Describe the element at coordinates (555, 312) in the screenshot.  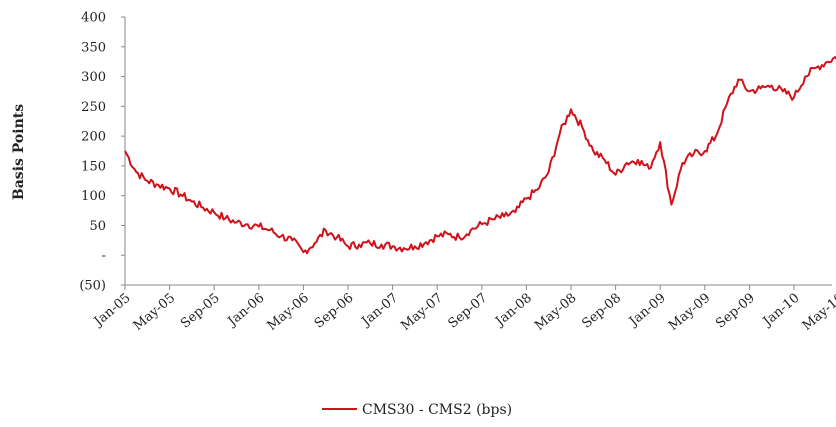
I see `x-tick-label: May-08` at that location.